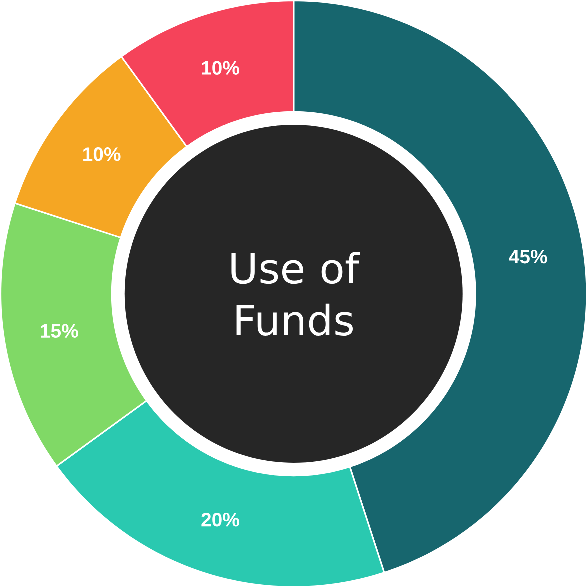 The height and width of the screenshot is (588, 588). I want to click on data-label: 20%, so click(221, 519).